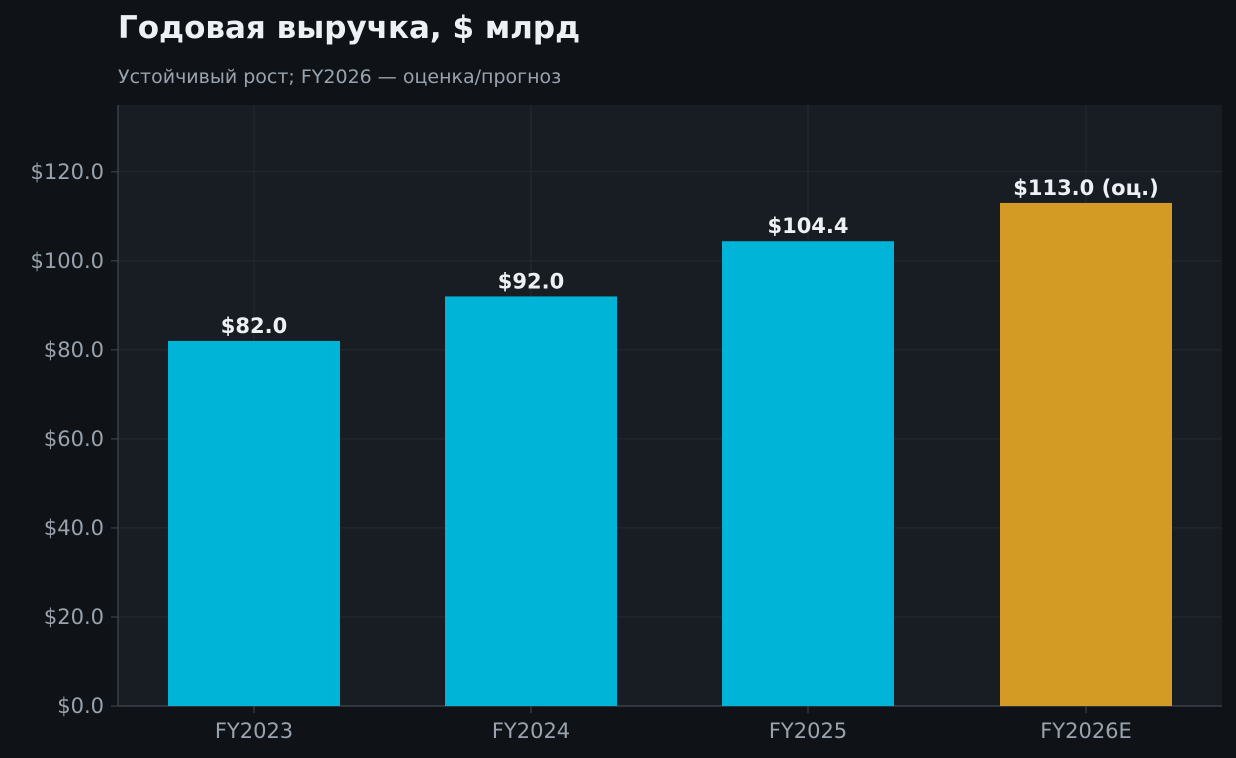 This screenshot has width=1236, height=758. I want to click on y-tick-label: $120.0, so click(67, 172).